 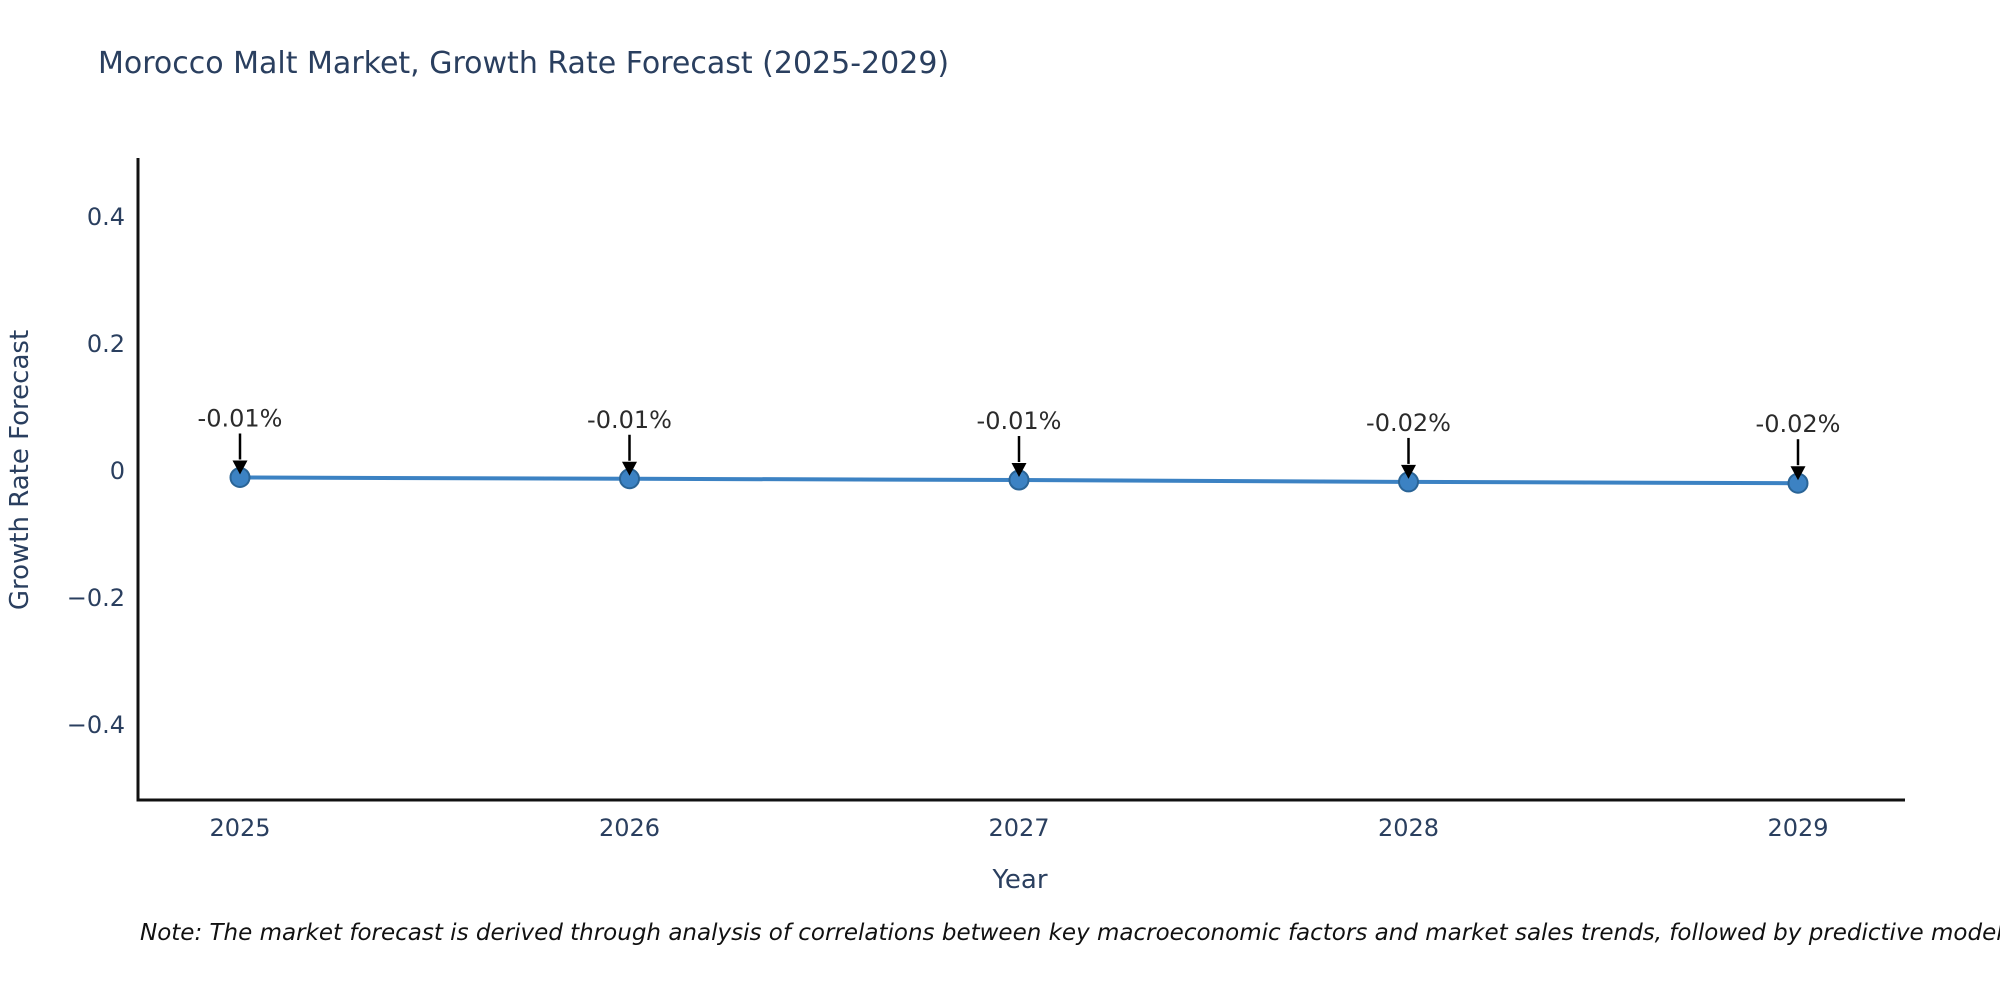 What do you see at coordinates (1019, 880) in the screenshot?
I see `x-axis-title: Year` at bounding box center [1019, 880].